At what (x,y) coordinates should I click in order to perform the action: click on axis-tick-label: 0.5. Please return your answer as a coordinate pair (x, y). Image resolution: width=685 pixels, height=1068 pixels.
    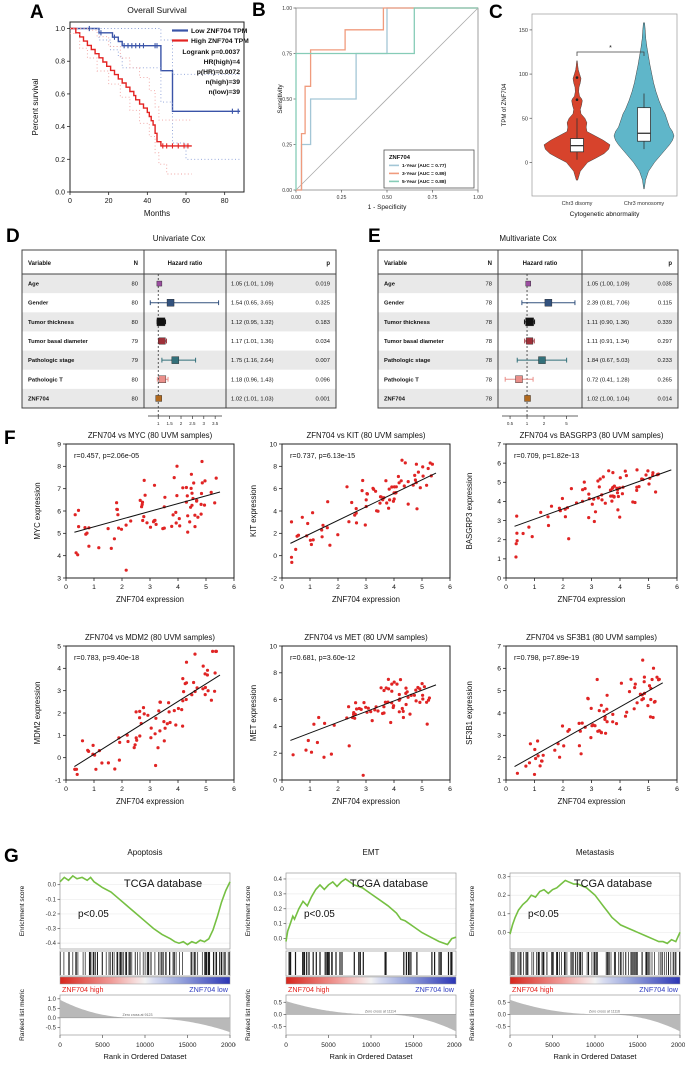
    Looking at the image, I should click on (510, 423).